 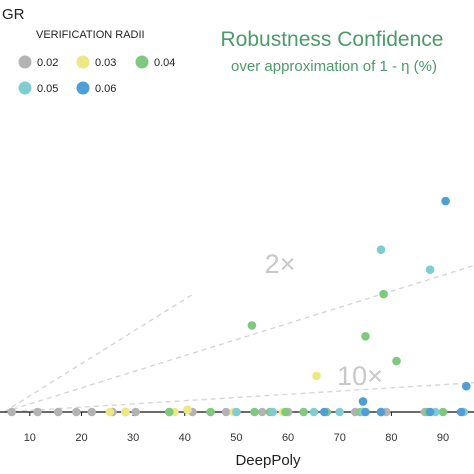 What do you see at coordinates (236, 438) in the screenshot?
I see `x-tick-label: 50` at bounding box center [236, 438].